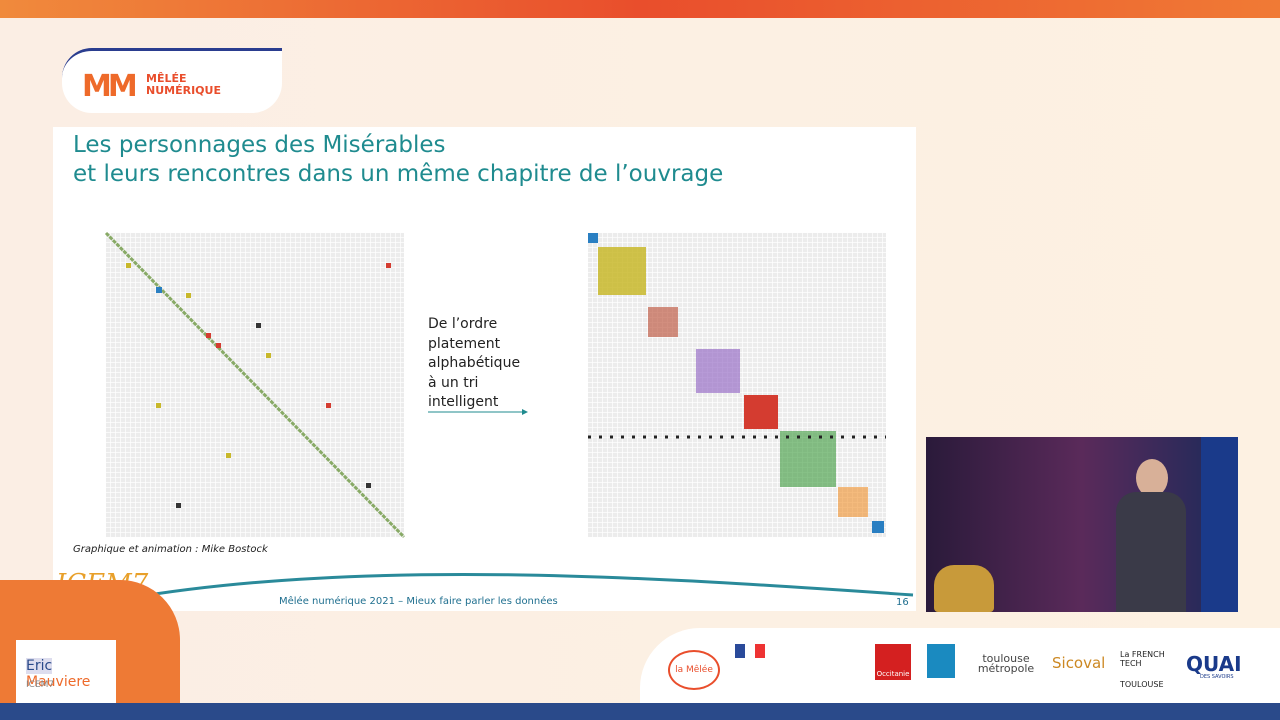 The width and height of the screenshot is (1280, 720). Describe the element at coordinates (1142, 684) in the screenshot. I see `sponsor-line: TOULOUSE` at that location.